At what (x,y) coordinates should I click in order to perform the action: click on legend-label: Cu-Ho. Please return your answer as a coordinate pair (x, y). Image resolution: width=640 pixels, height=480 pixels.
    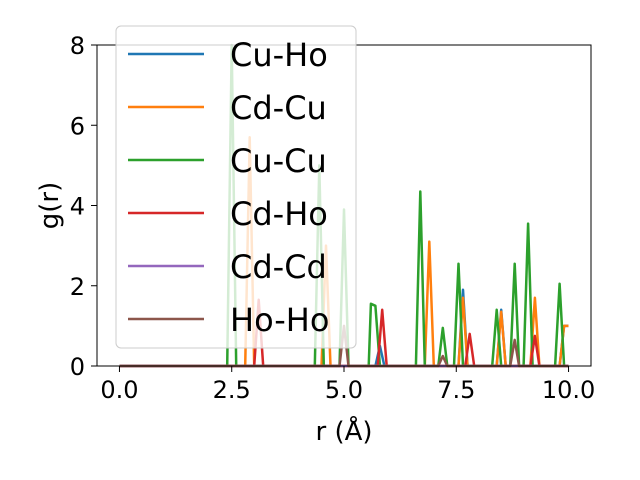
    Looking at the image, I should click on (279, 55).